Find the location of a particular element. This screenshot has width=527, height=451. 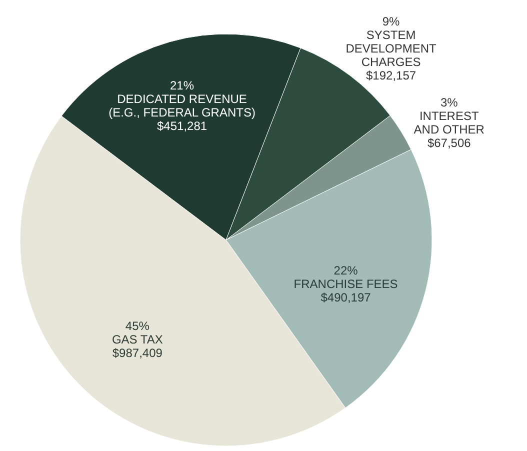

data-label: $192,157 is located at coordinates (391, 75).